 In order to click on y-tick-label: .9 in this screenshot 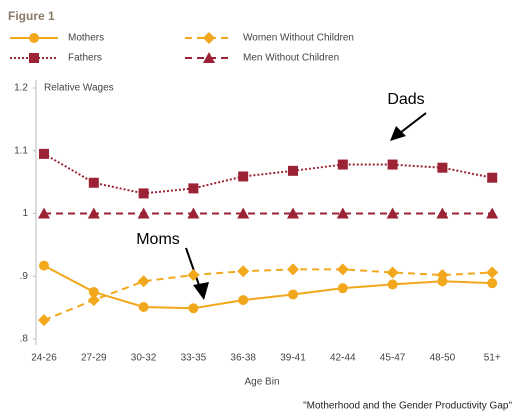, I will do `click(24, 276)`.